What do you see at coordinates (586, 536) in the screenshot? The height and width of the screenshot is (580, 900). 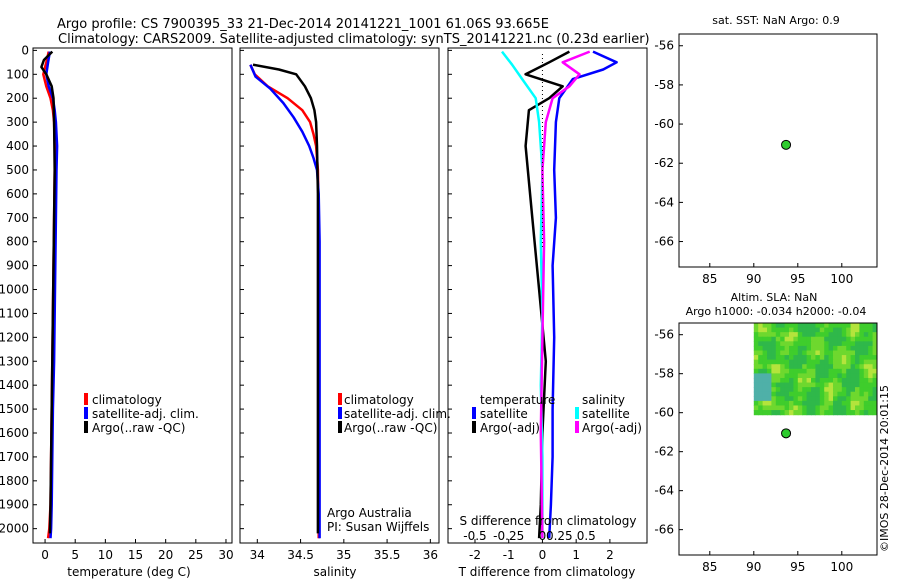 I see `x2tick-label: 0.5` at bounding box center [586, 536].